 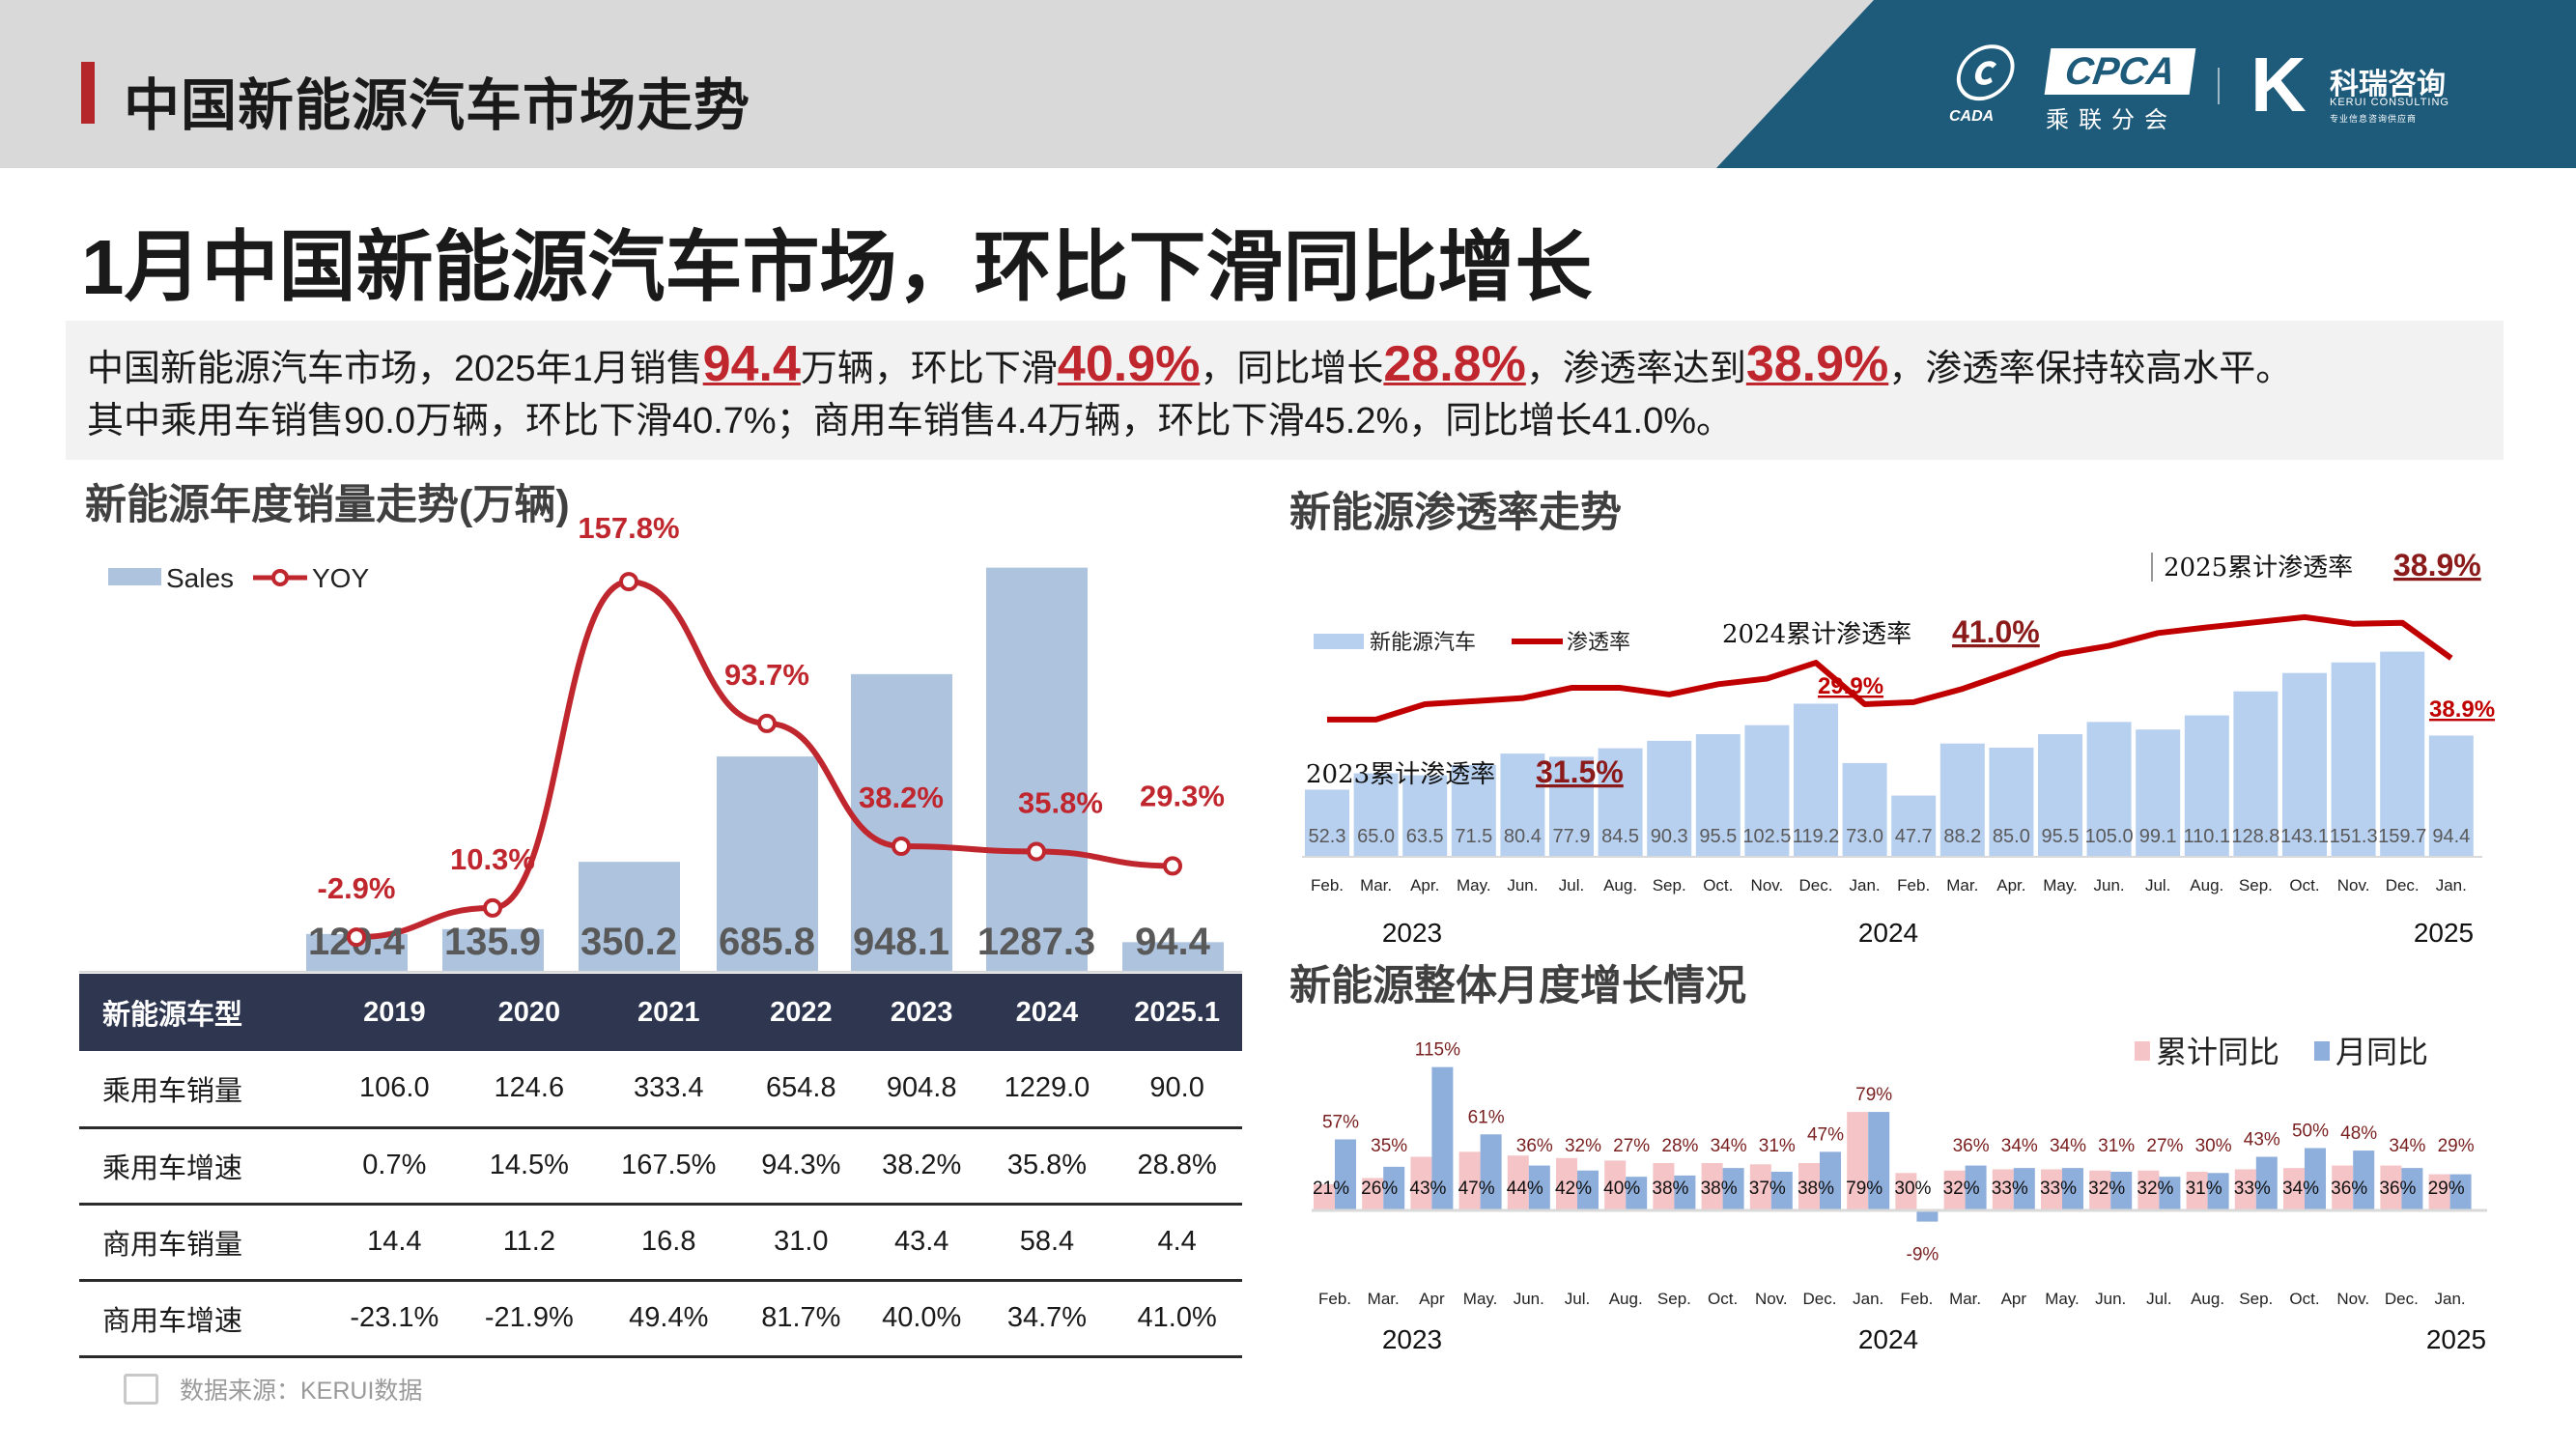 I want to click on month-label: Apr., so click(x=1424, y=885).